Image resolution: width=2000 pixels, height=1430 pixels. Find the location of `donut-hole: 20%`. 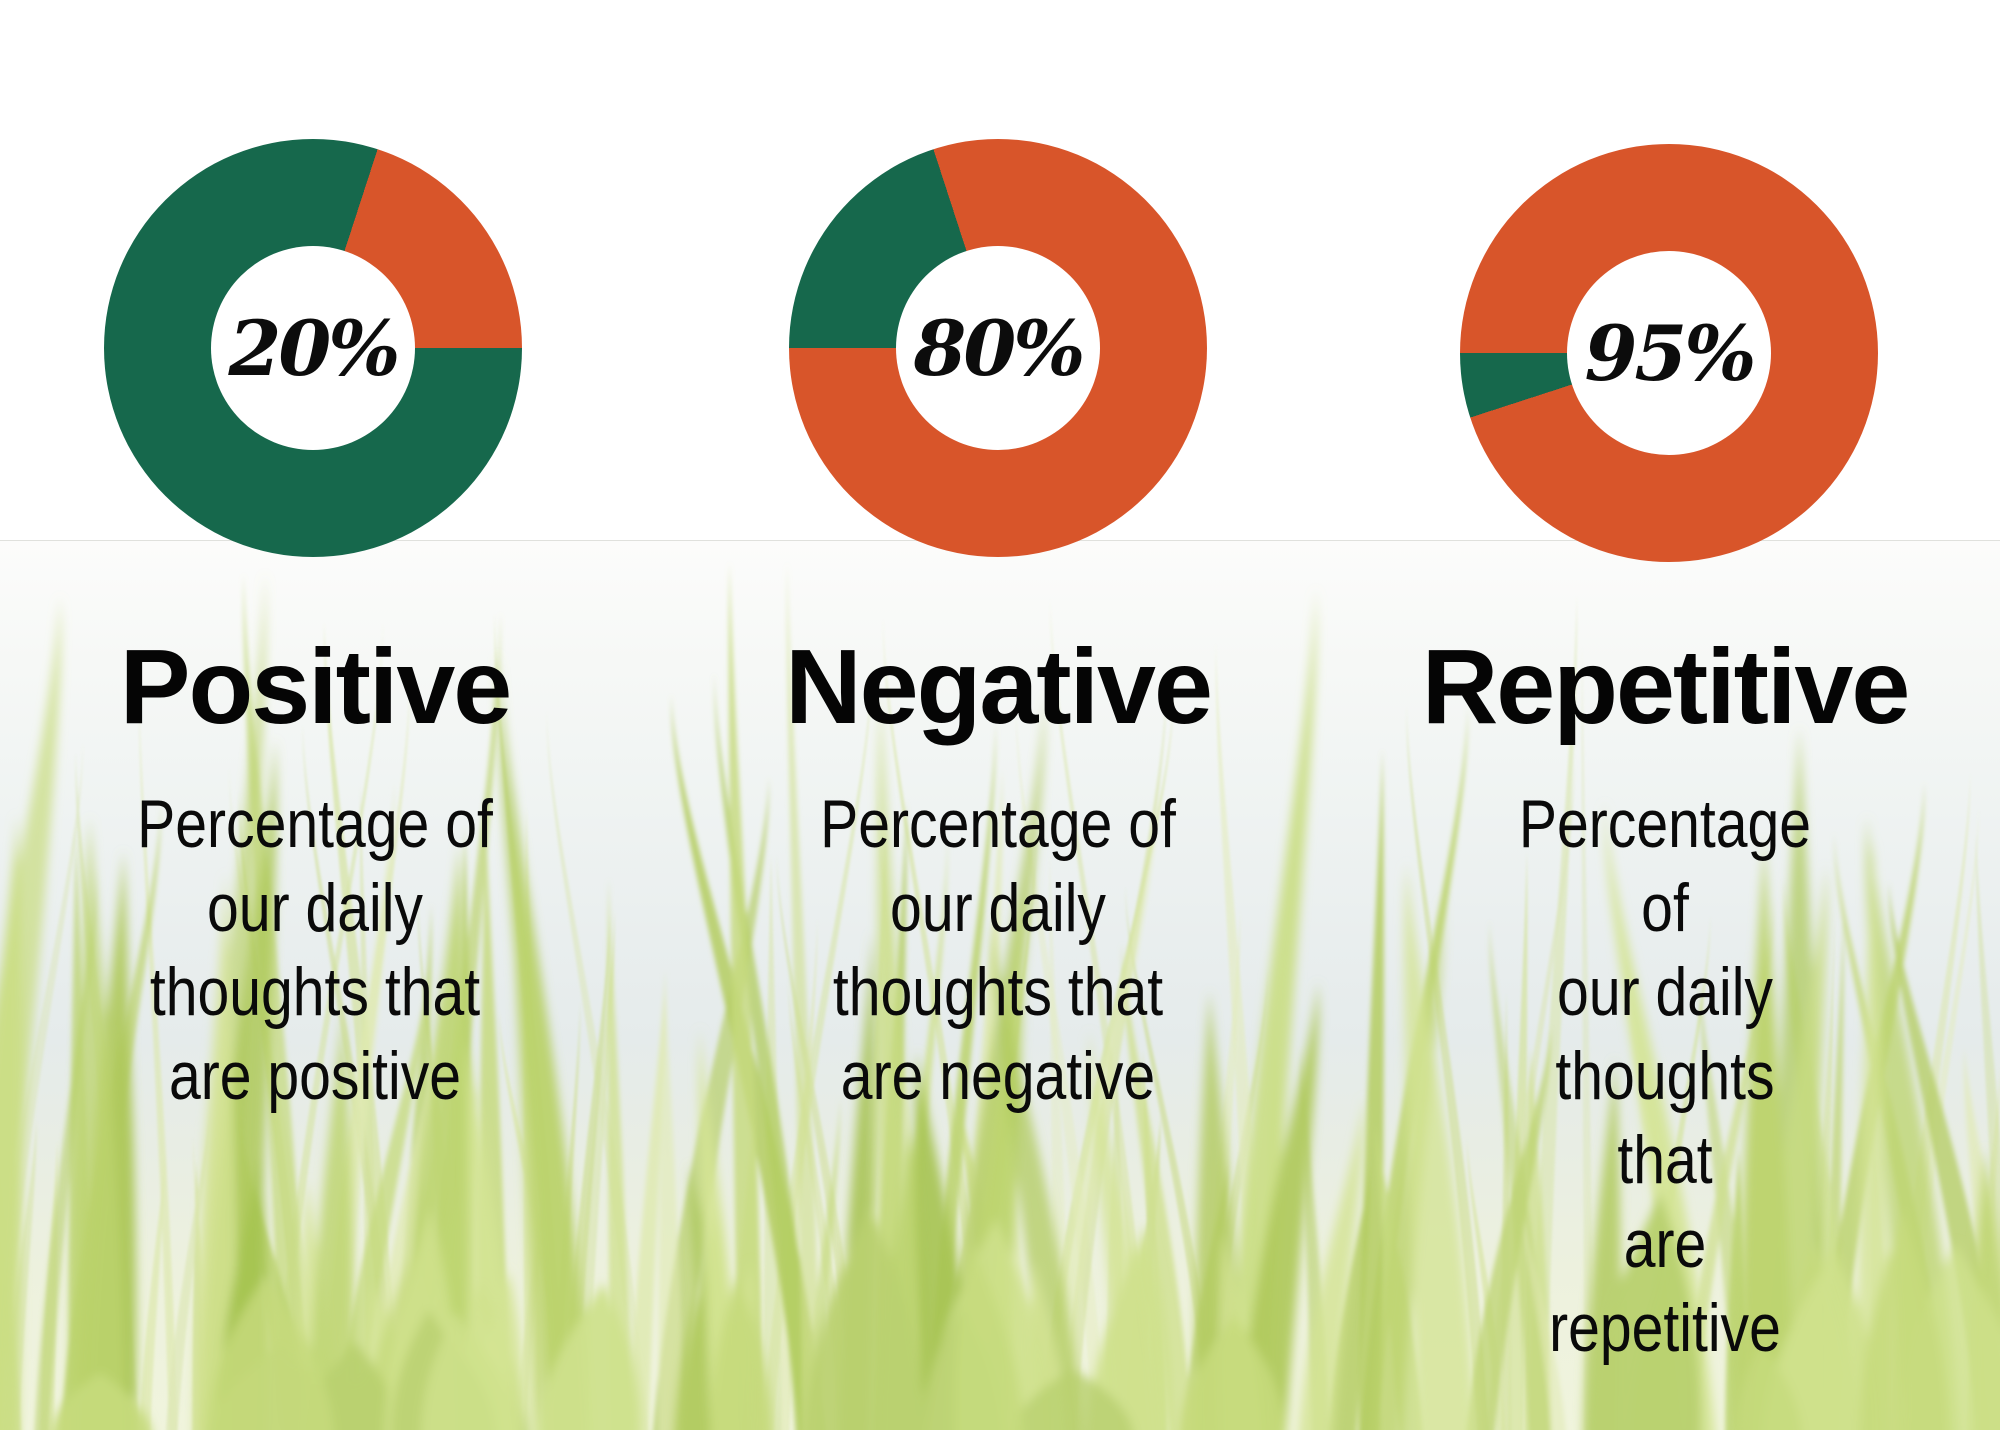

donut-hole: 20% is located at coordinates (313, 348).